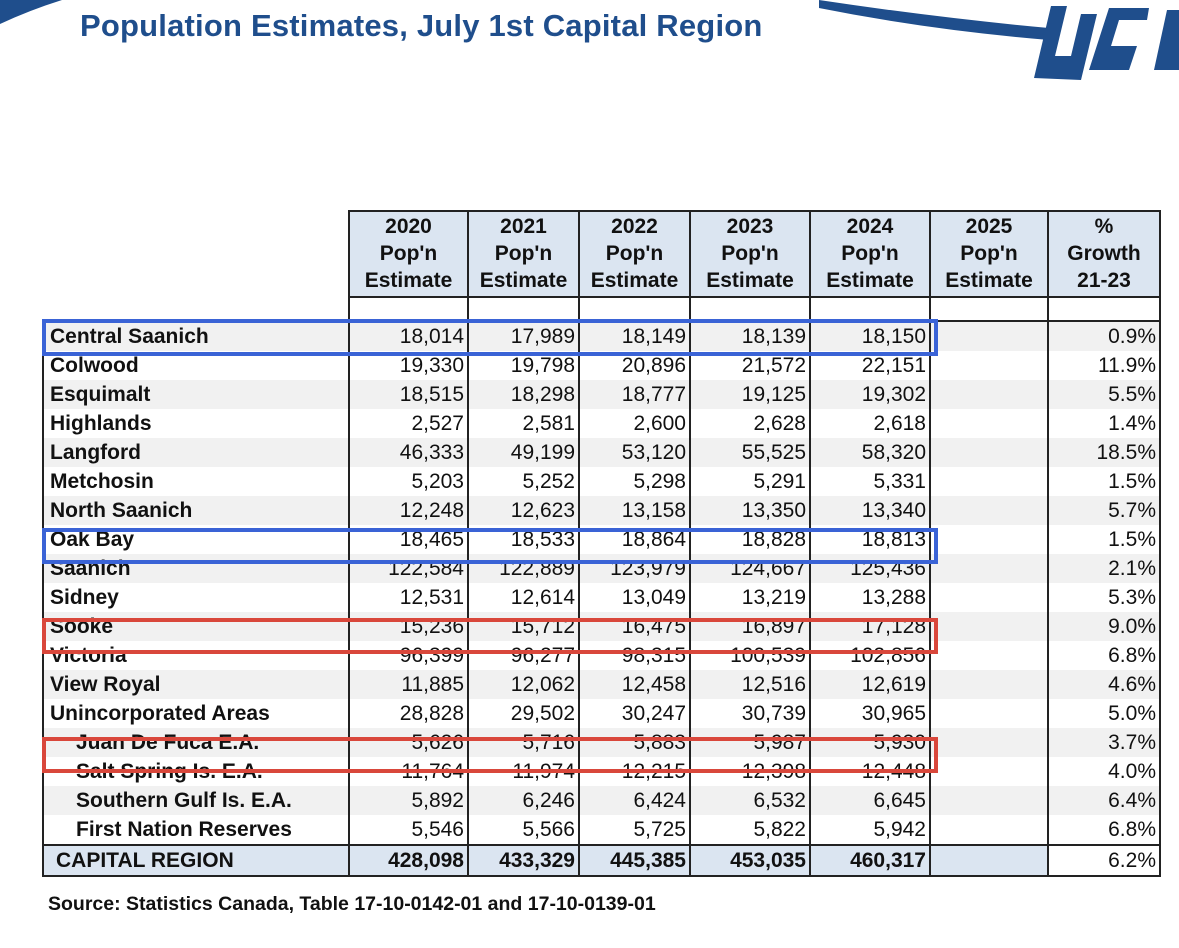 The height and width of the screenshot is (948, 1179). What do you see at coordinates (196, 394) in the screenshot?
I see `row-label: Esquimalt` at bounding box center [196, 394].